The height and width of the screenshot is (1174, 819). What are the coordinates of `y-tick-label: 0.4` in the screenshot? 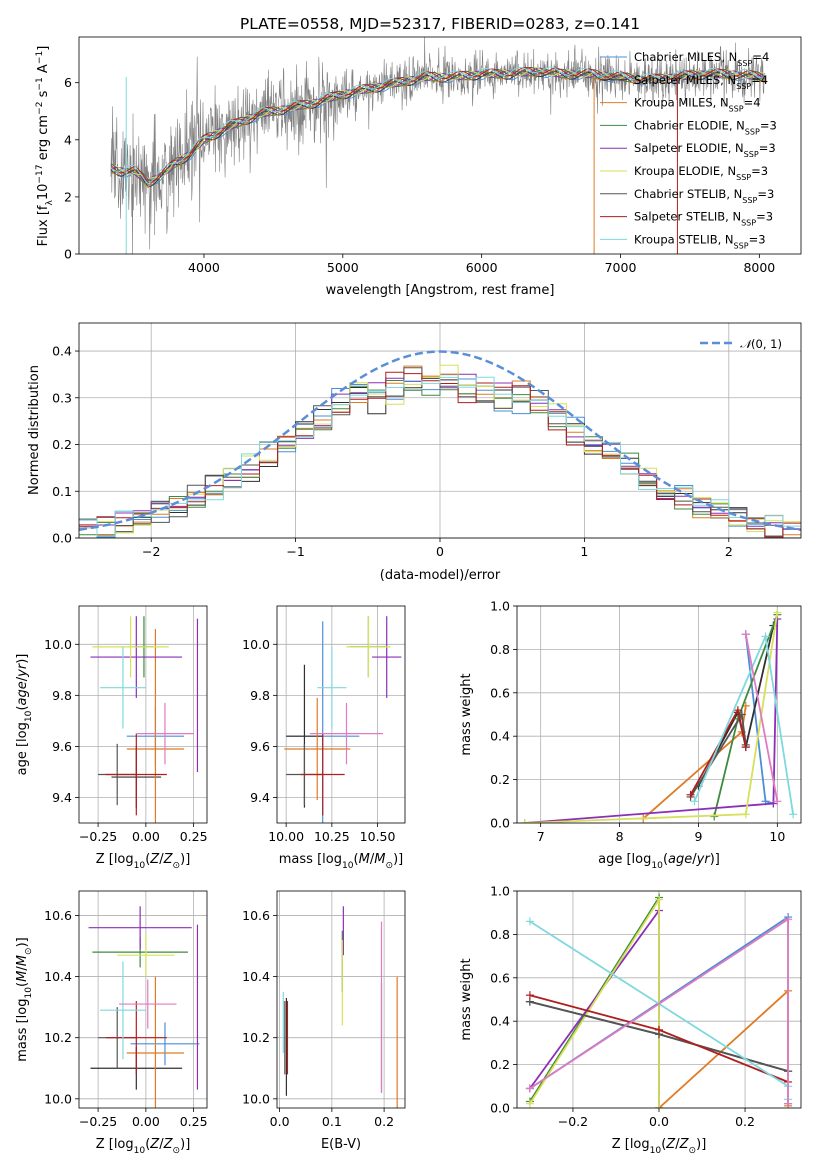 It's located at (62, 351).